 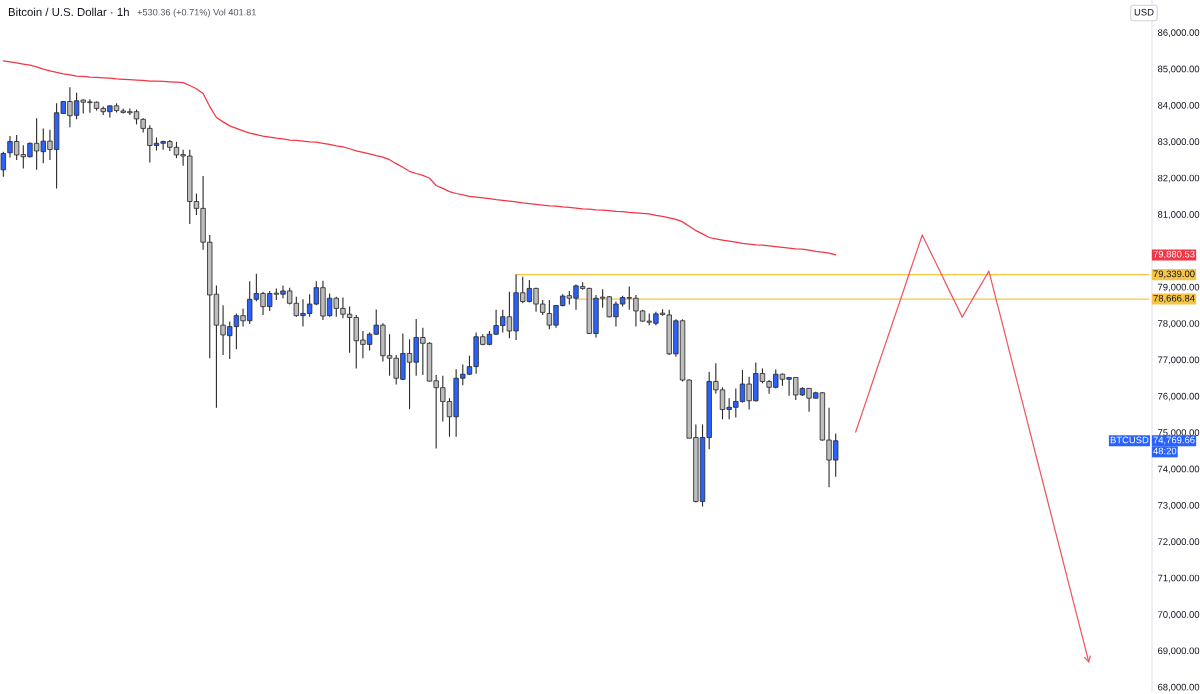 I want to click on y-axis-title: USD, so click(x=1144, y=12).